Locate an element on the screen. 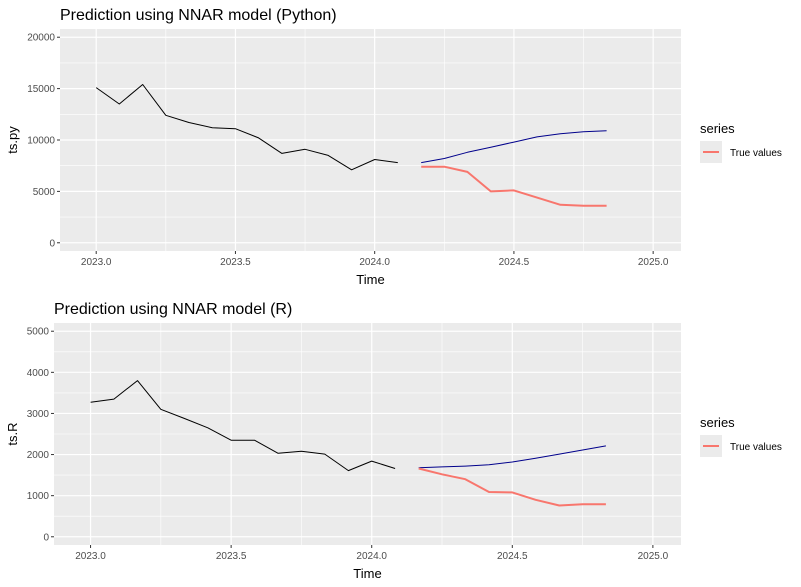 The height and width of the screenshot is (587, 801). y-axis-title: ts.R is located at coordinates (12, 433).